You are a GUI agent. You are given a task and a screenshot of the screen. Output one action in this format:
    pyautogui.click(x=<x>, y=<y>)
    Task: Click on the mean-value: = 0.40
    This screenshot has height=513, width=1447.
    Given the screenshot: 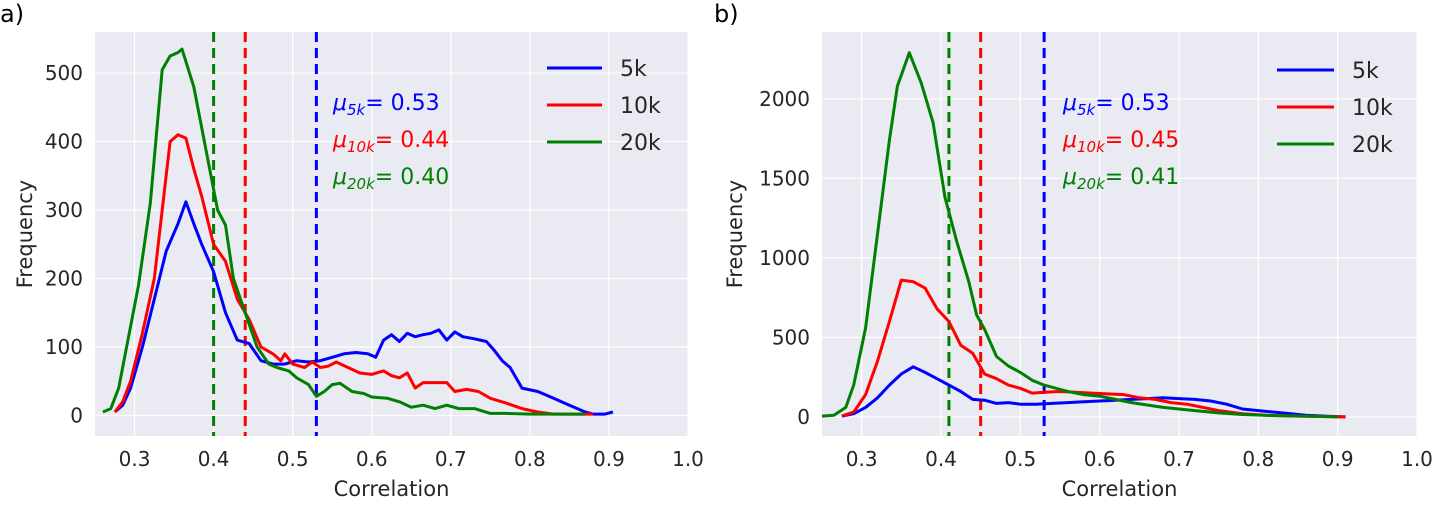 What is the action you would take?
    pyautogui.click(x=412, y=177)
    